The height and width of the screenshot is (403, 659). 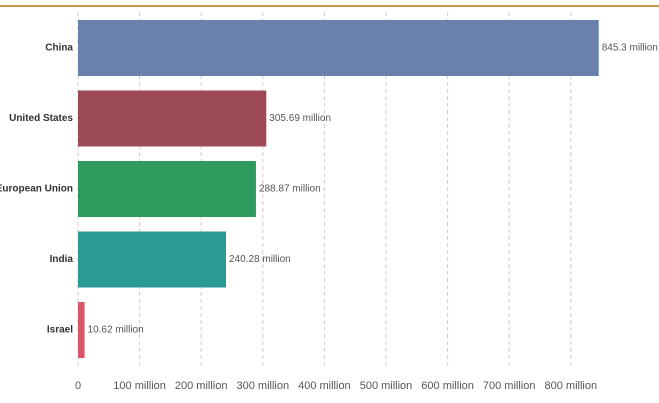 What do you see at coordinates (78, 386) in the screenshot?
I see `x-tick-label: 0` at bounding box center [78, 386].